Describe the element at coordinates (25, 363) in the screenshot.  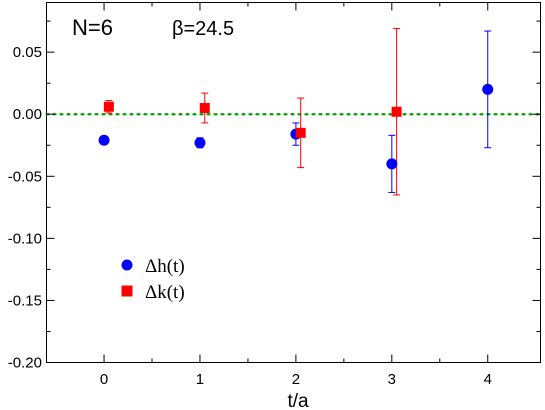
I see `y-tick-label: -0.20` at that location.